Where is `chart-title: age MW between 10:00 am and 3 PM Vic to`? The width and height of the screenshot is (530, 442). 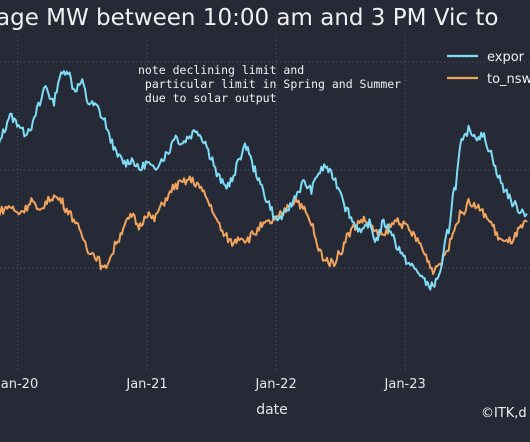 chart-title: age MW between 10:00 am and 3 PM Vic to is located at coordinates (249, 18).